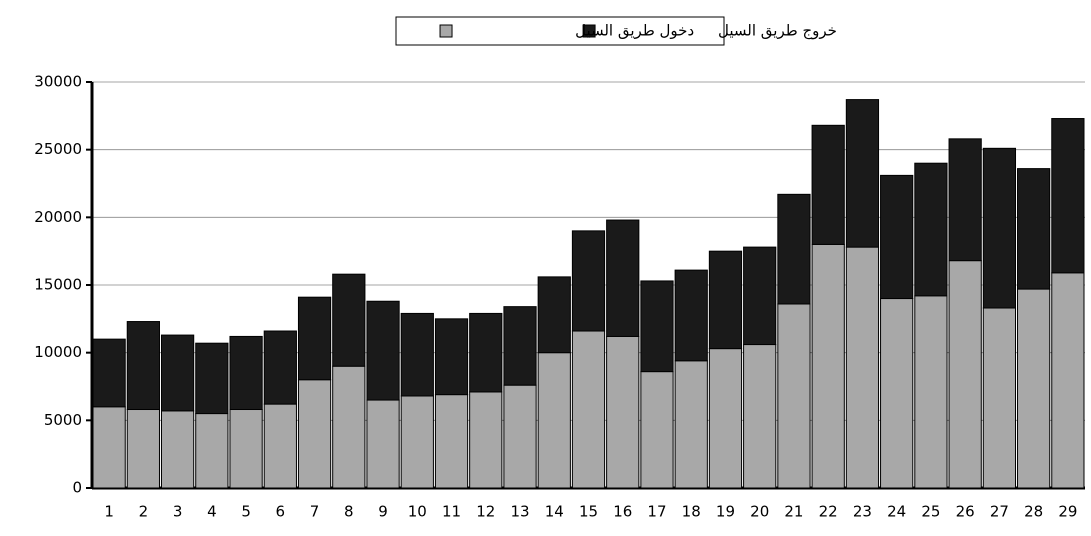  Describe the element at coordinates (862, 512) in the screenshot. I see `x-tick-label: 23` at that location.